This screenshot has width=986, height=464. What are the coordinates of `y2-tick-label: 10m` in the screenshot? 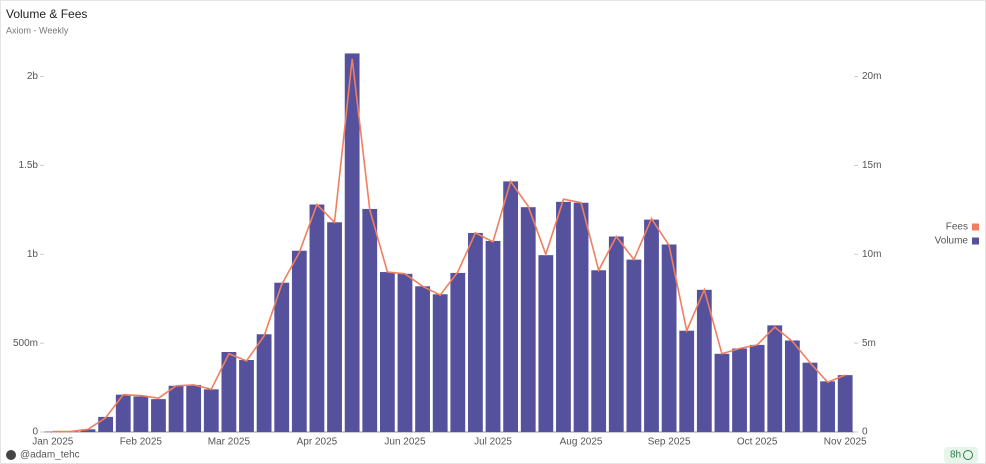 It's located at (871, 254).